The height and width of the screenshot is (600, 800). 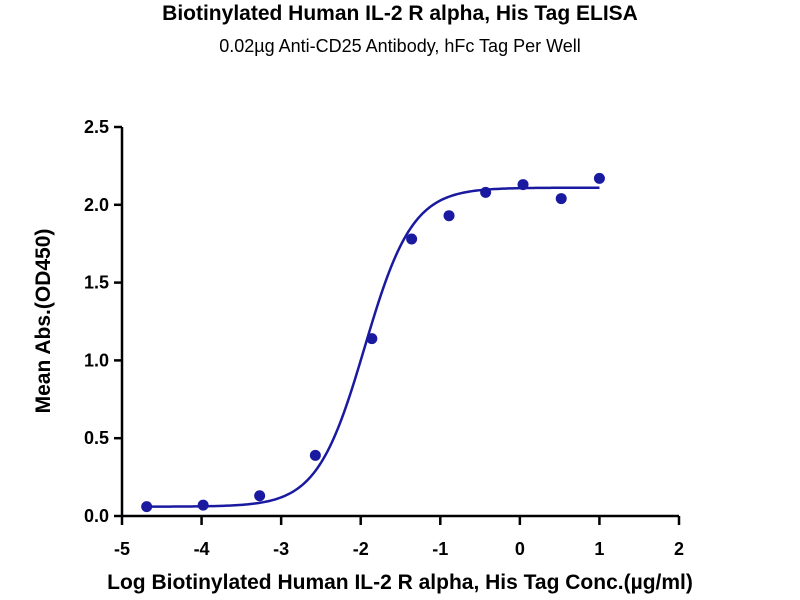 I want to click on y-tick-label: 2.0, so click(x=96, y=205).